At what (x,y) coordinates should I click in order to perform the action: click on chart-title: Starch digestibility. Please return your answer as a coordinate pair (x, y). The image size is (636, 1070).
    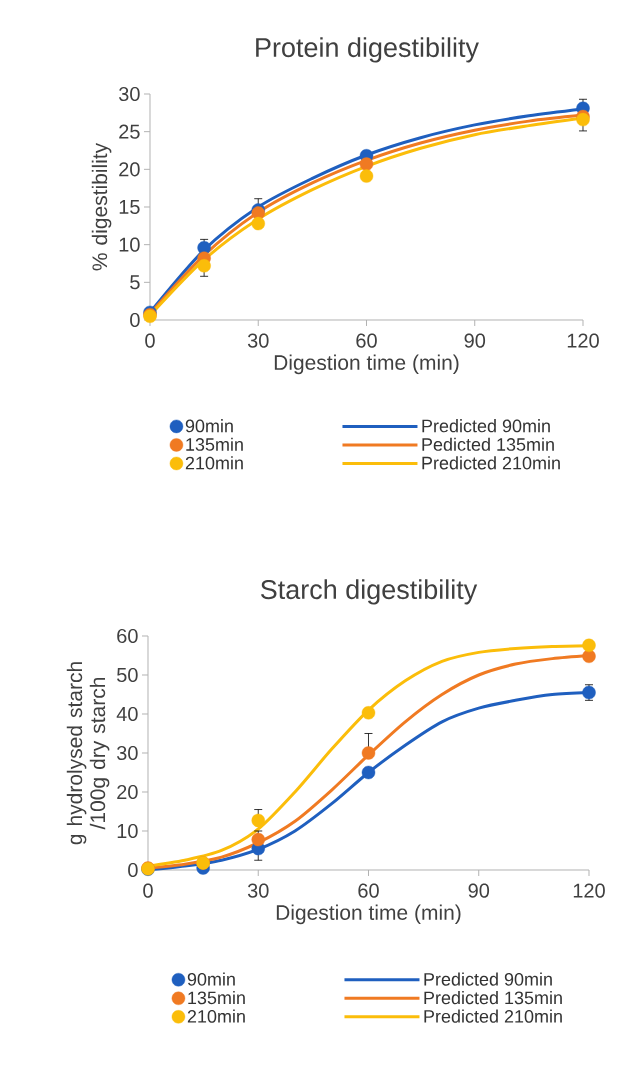
    Looking at the image, I should click on (369, 592).